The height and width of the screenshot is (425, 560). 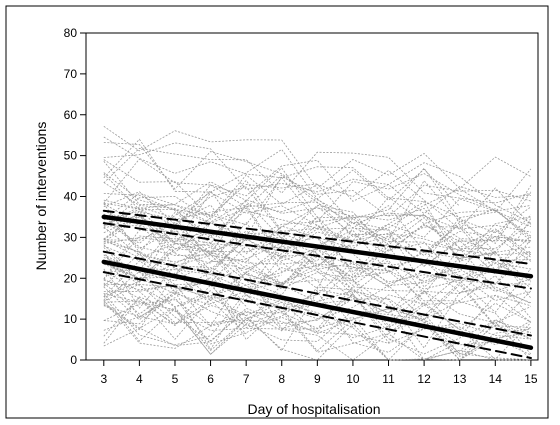 I want to click on y-tick-label: 80, so click(x=71, y=33).